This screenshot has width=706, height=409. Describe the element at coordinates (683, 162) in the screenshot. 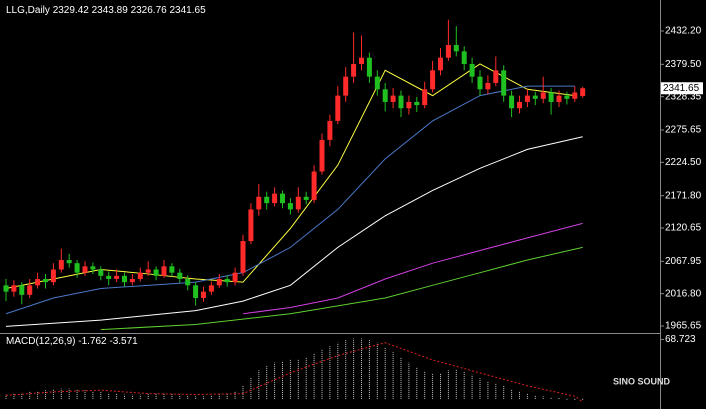

I see `y-tick-label: 2224.50` at that location.